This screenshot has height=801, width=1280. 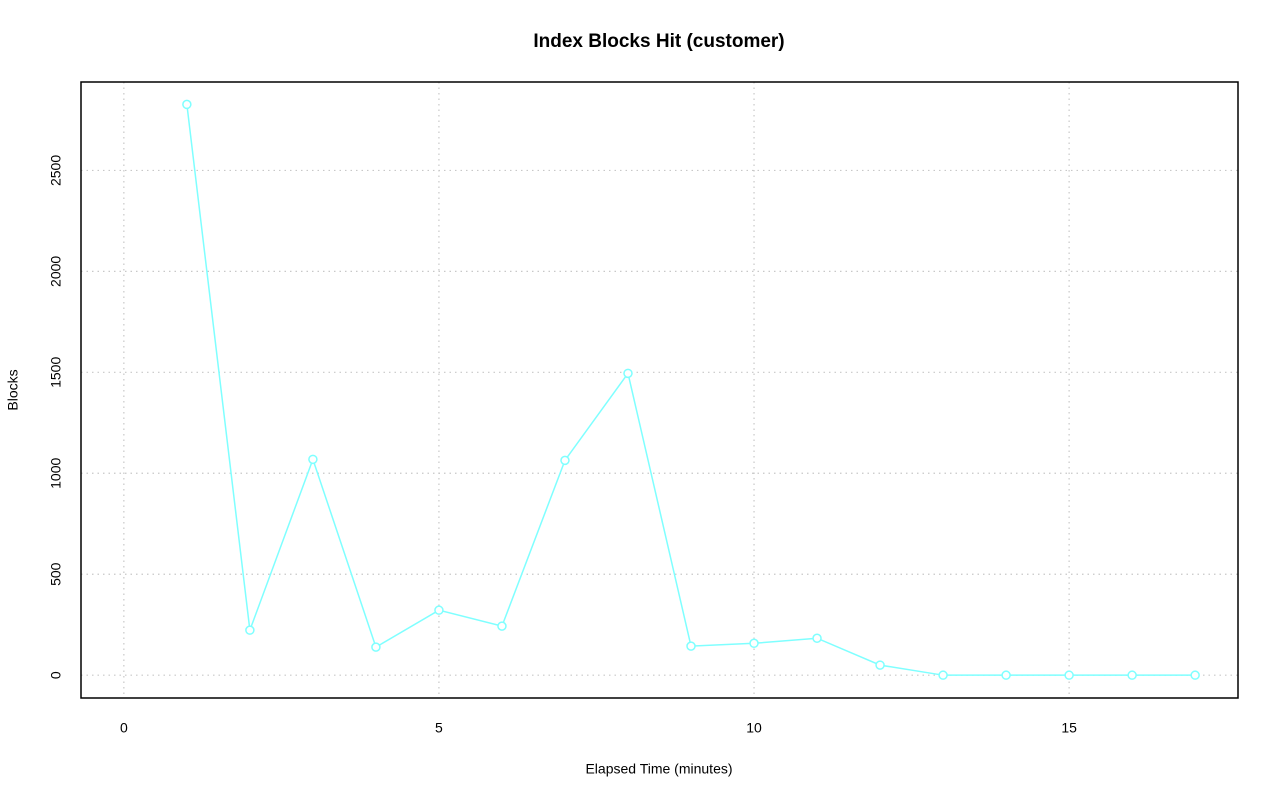 What do you see at coordinates (56, 271) in the screenshot?
I see `y-tick-label: 2000` at bounding box center [56, 271].